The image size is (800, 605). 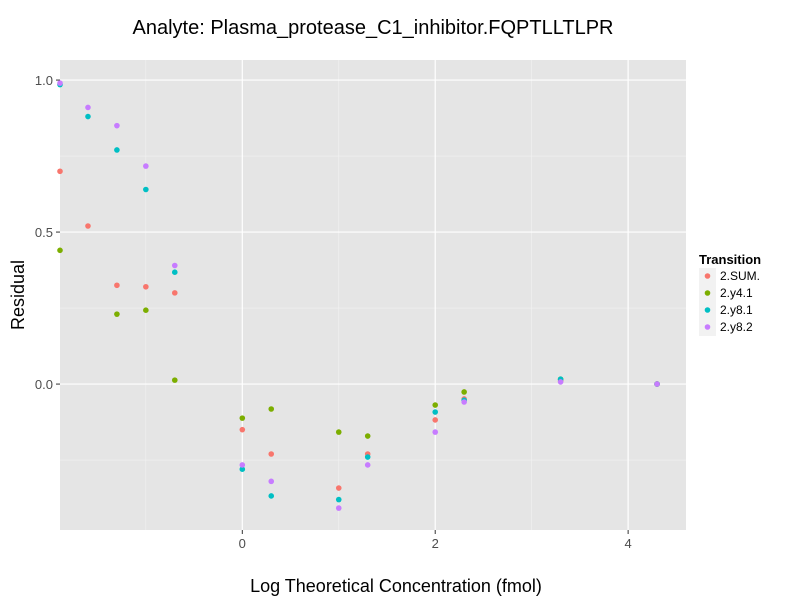 What do you see at coordinates (44, 232) in the screenshot?
I see `y-tick-label: 0.5` at bounding box center [44, 232].